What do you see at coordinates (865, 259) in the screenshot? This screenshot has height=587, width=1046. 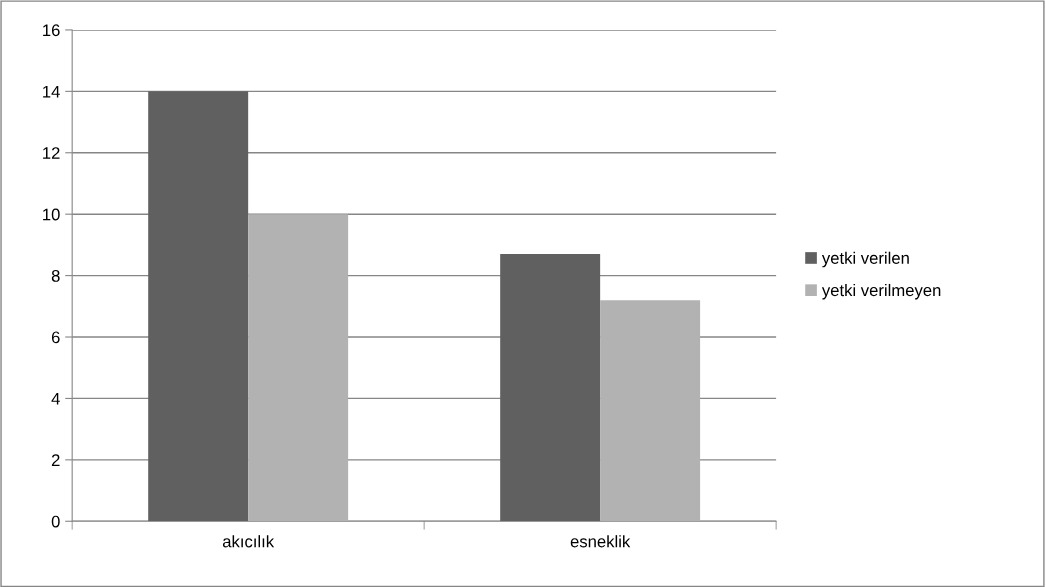 I see `legend-label: yetki verilen` at bounding box center [865, 259].